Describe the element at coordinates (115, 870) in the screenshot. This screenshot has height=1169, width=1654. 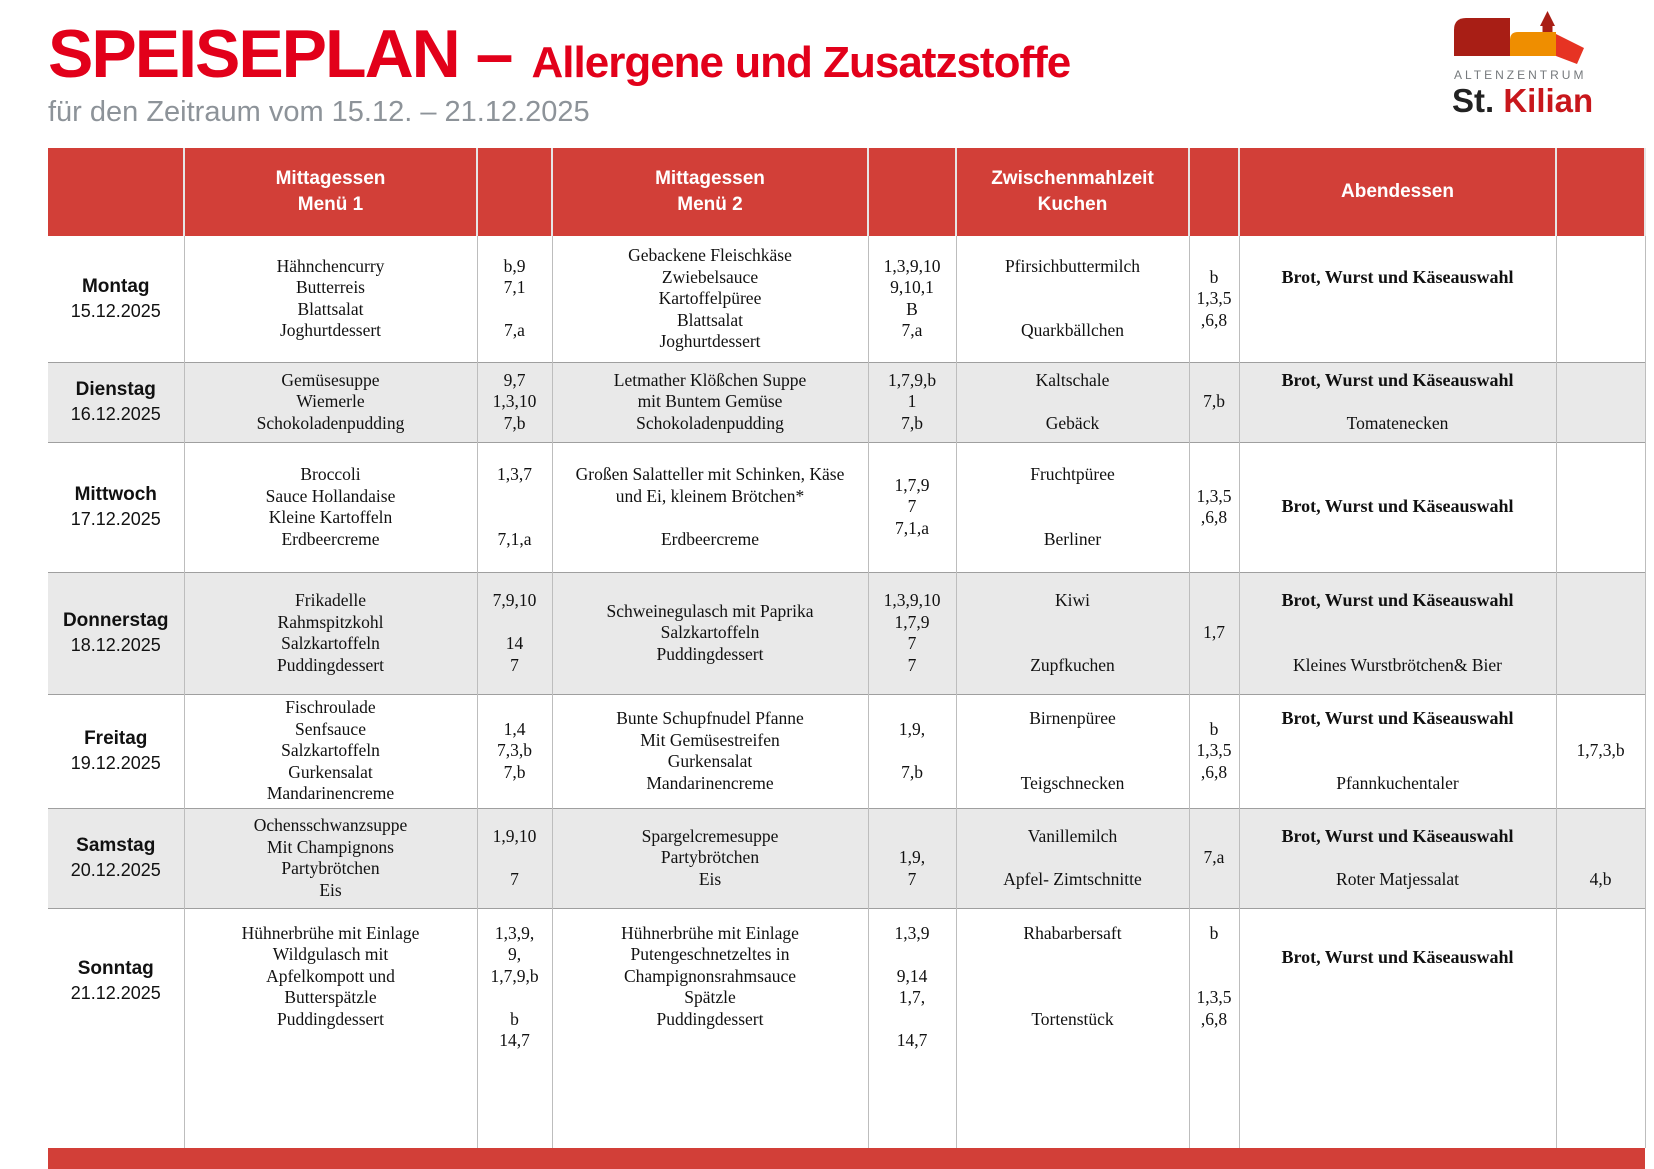
I see `day-date: 20.12.2025` at that location.